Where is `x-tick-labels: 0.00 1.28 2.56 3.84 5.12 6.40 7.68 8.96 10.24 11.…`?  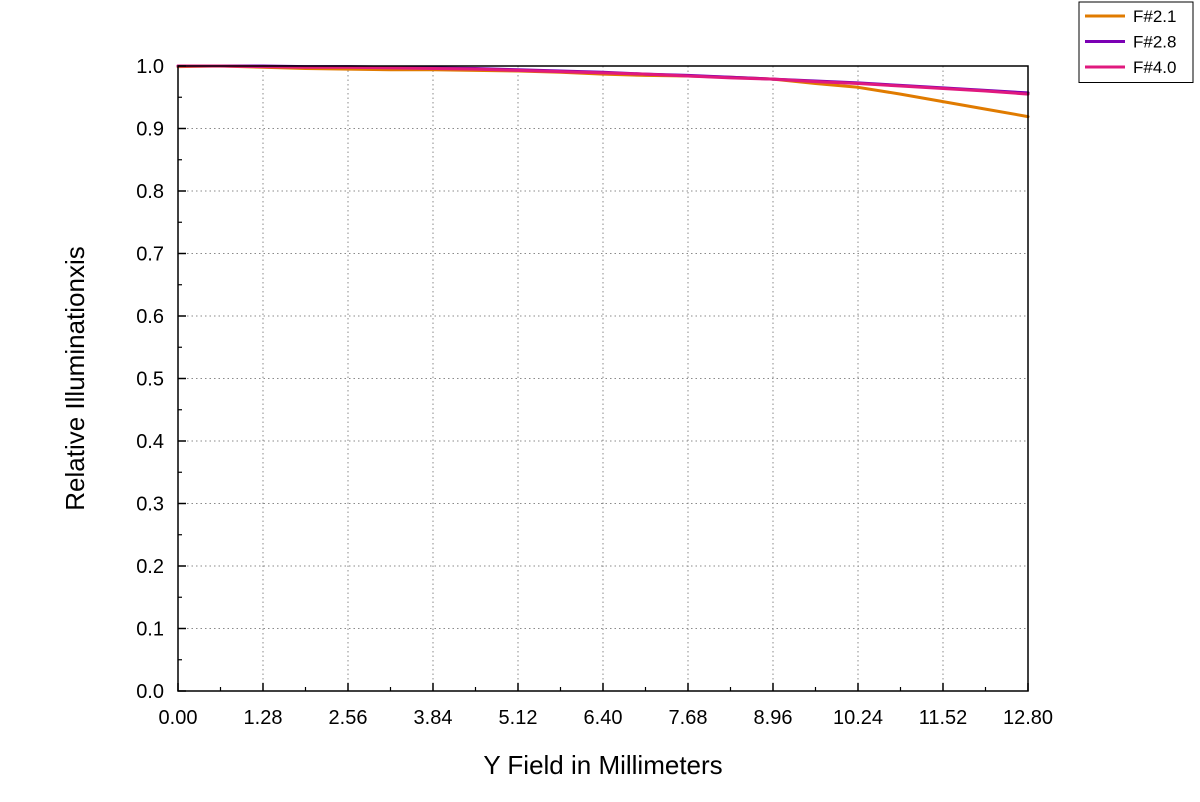
x-tick-labels: 0.00 1.28 2.56 3.84 5.12 6.40 7.68 8.96 10.24 11.… is located at coordinates (606, 718).